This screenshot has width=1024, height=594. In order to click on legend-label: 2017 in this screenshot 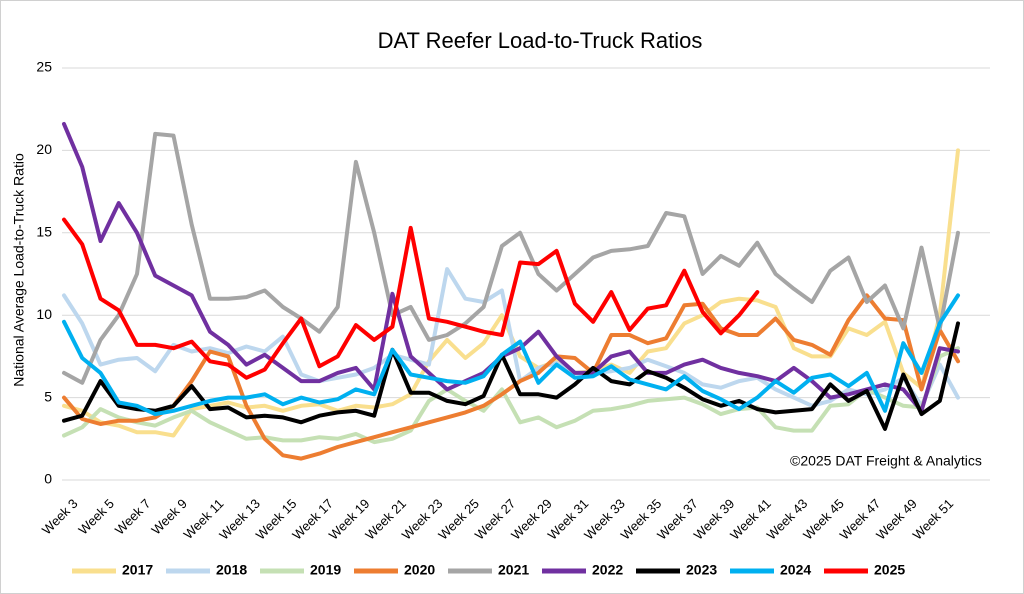, I will do `click(137, 570)`.